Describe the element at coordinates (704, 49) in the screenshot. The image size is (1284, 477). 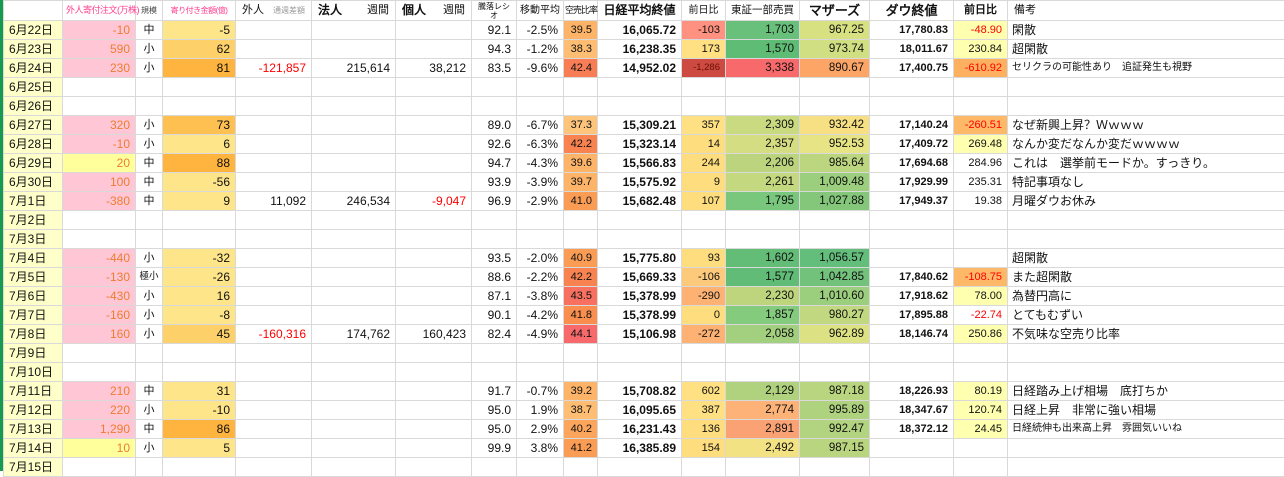
I see `cell-nikkei-change: 173` at that location.